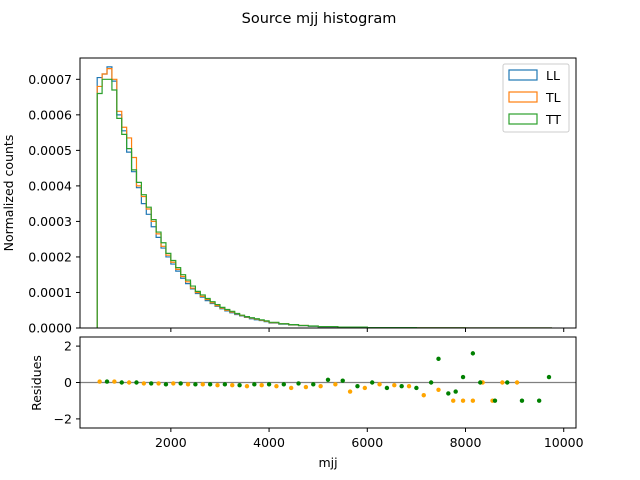 This screenshot has width=640, height=480. Describe the element at coordinates (328, 377) in the screenshot. I see `residues-plot-area` at that location.